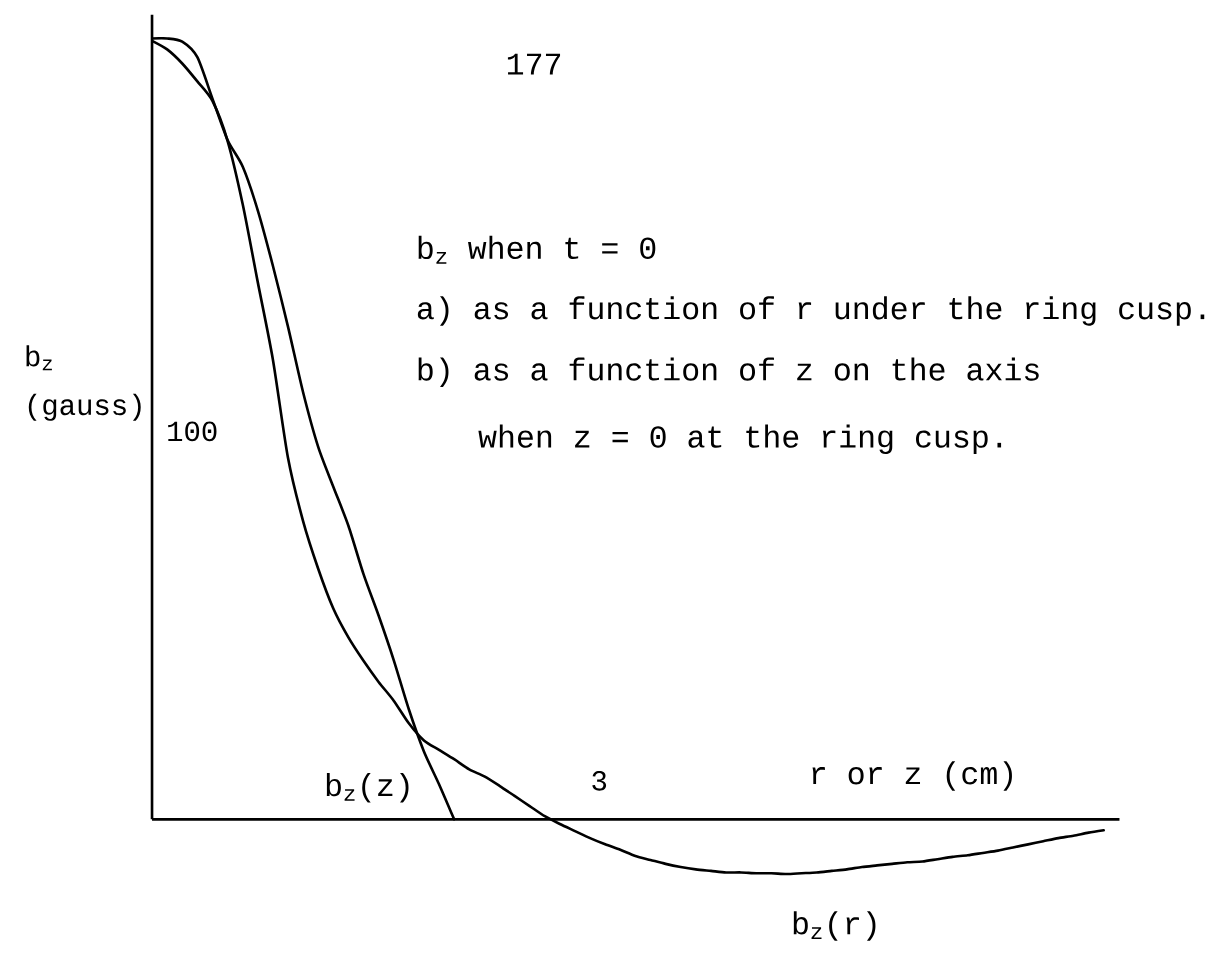 This screenshot has width=1232, height=953. Describe the element at coordinates (537, 250) in the screenshot. I see `annotation: b$_{z}$ when t = 0` at that location.